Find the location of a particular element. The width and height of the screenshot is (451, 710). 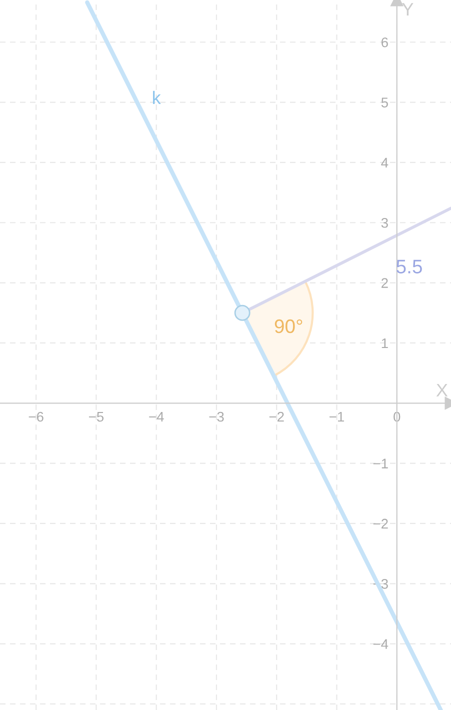

series-label: k is located at coordinates (157, 97).